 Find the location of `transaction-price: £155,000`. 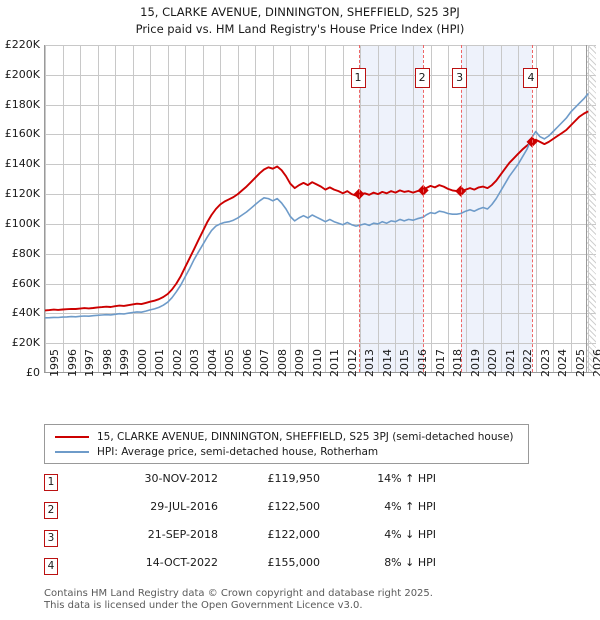

transaction-price: £155,000 is located at coordinates (294, 562).